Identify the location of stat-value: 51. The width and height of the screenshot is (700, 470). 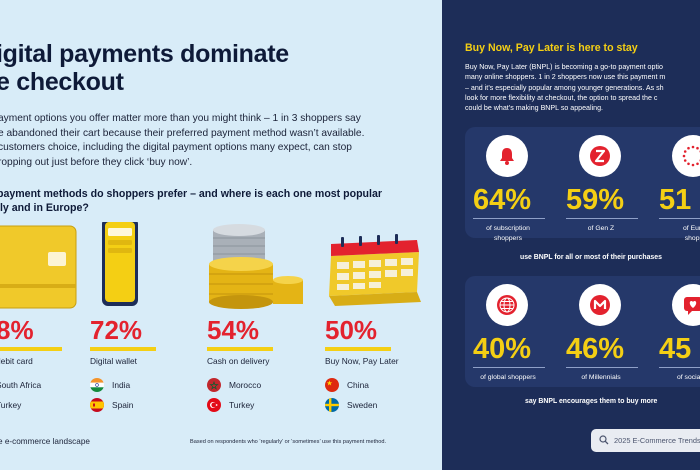
(675, 200).